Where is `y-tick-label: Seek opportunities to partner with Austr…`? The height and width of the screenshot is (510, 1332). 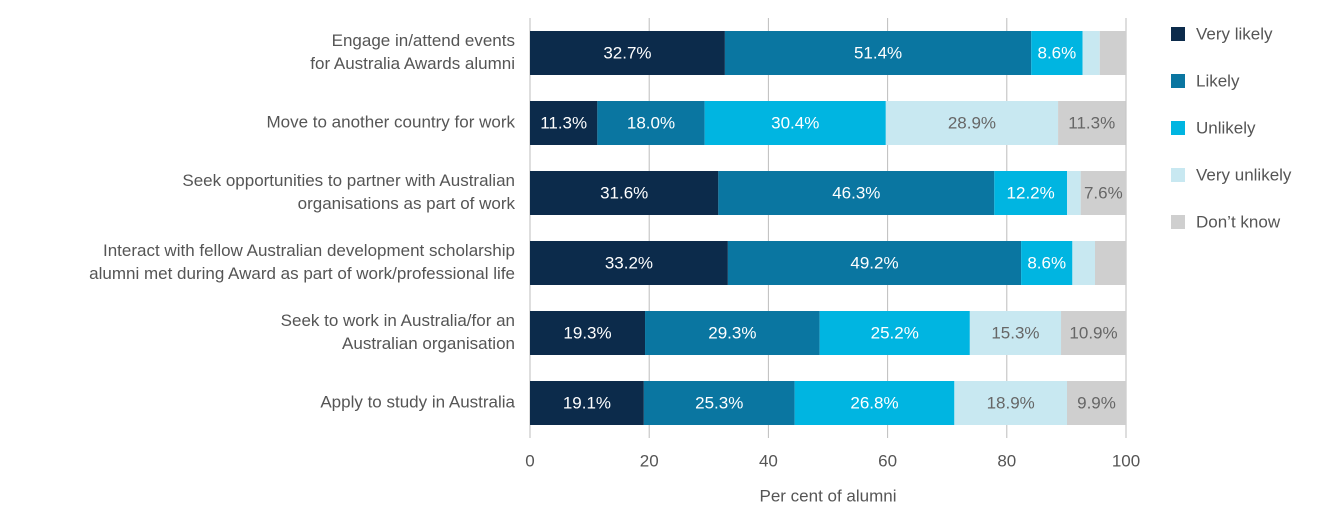 y-tick-label: Seek opportunities to partner with Austr… is located at coordinates (348, 180).